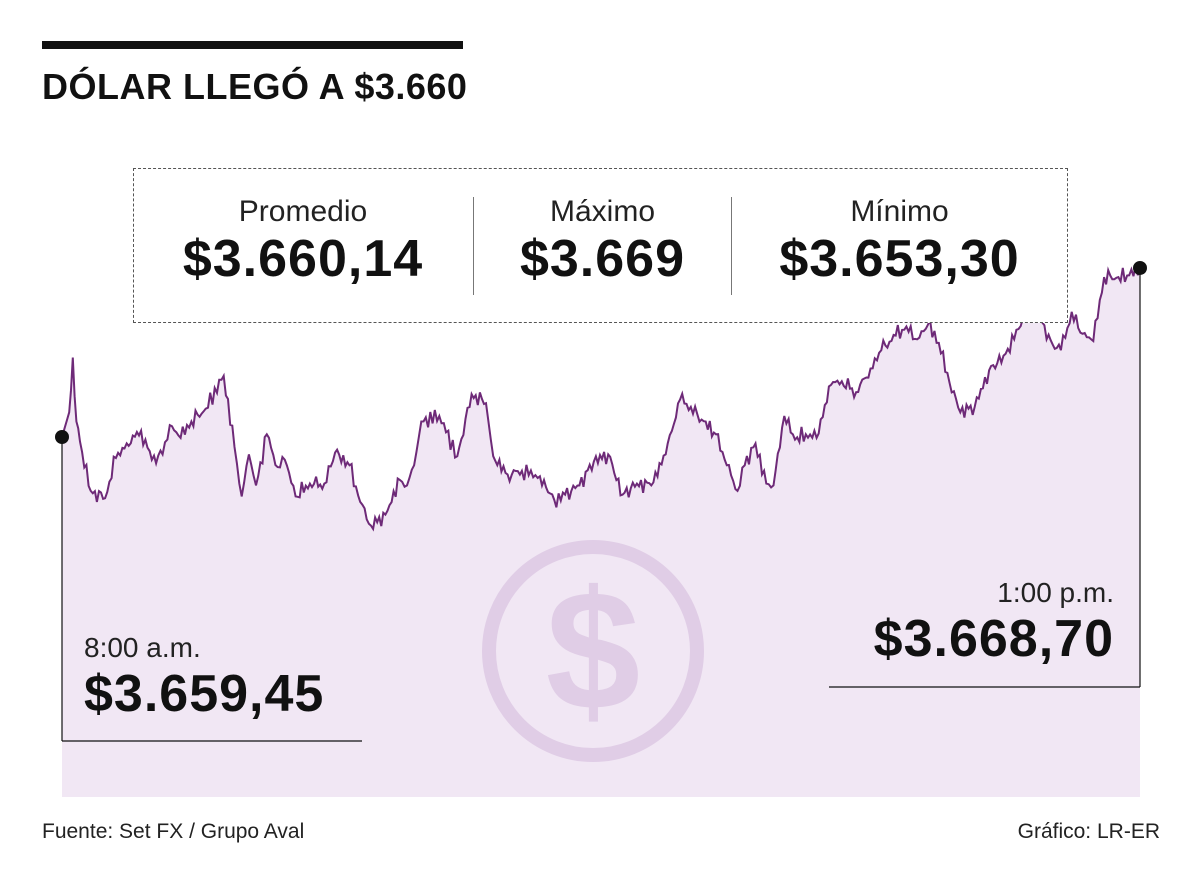 This screenshot has width=1200, height=887. What do you see at coordinates (255, 86) in the screenshot?
I see `chart-title: DÓLAR LLEGÓ A $3.660` at bounding box center [255, 86].